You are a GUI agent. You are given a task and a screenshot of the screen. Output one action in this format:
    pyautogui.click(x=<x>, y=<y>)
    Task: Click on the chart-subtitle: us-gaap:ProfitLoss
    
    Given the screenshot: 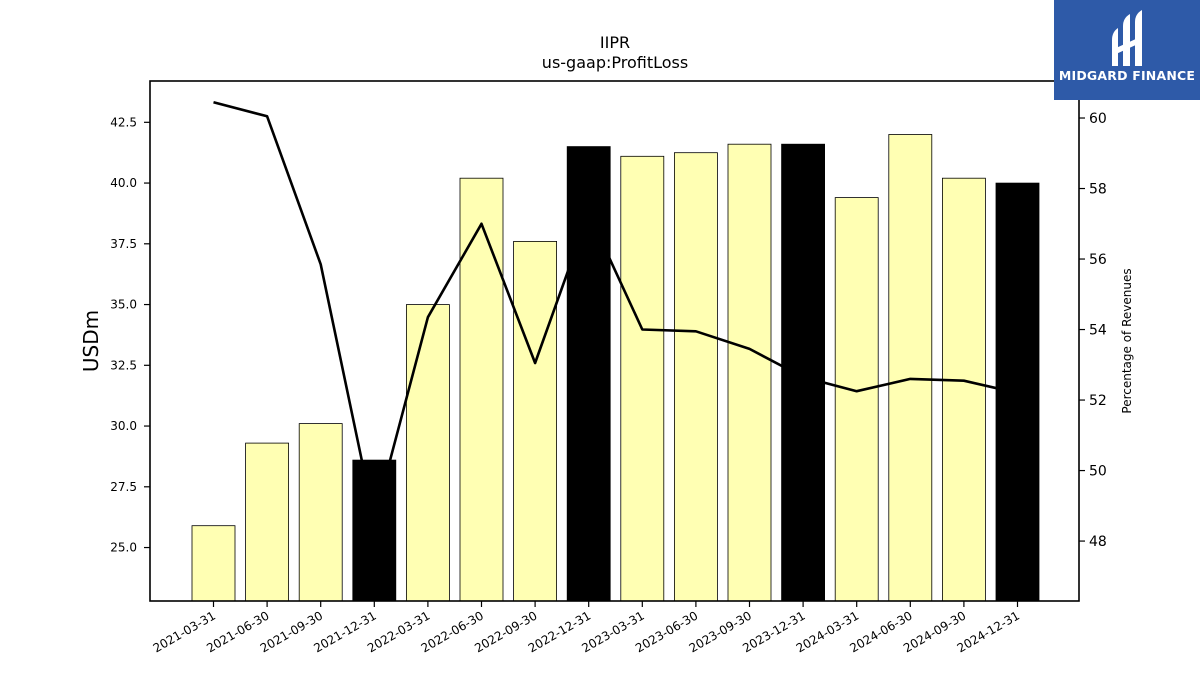 What is the action you would take?
    pyautogui.click(x=615, y=62)
    